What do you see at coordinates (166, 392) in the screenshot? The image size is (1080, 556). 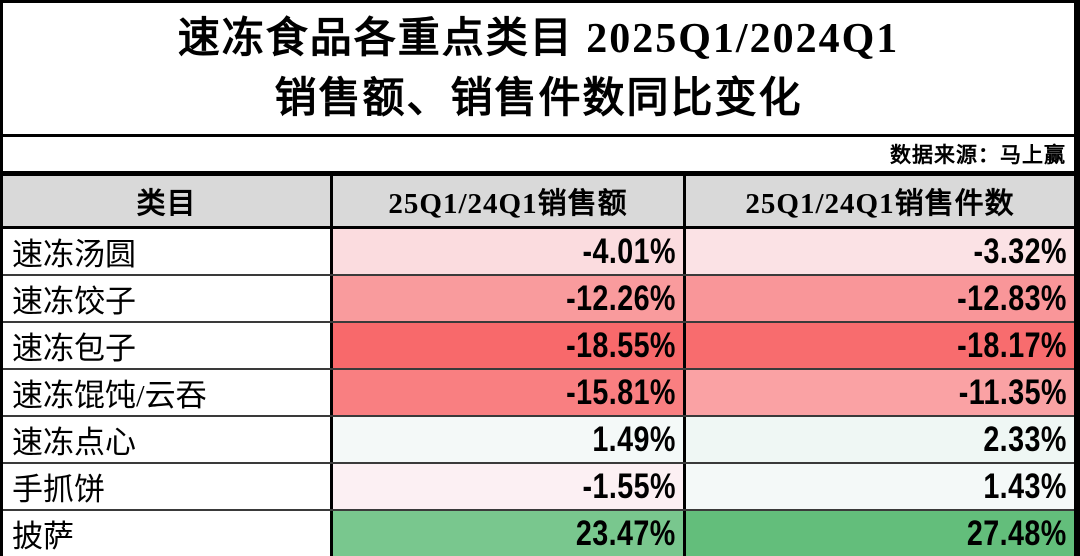 I see `category-cell: 速冻馄饨/云吞` at bounding box center [166, 392].